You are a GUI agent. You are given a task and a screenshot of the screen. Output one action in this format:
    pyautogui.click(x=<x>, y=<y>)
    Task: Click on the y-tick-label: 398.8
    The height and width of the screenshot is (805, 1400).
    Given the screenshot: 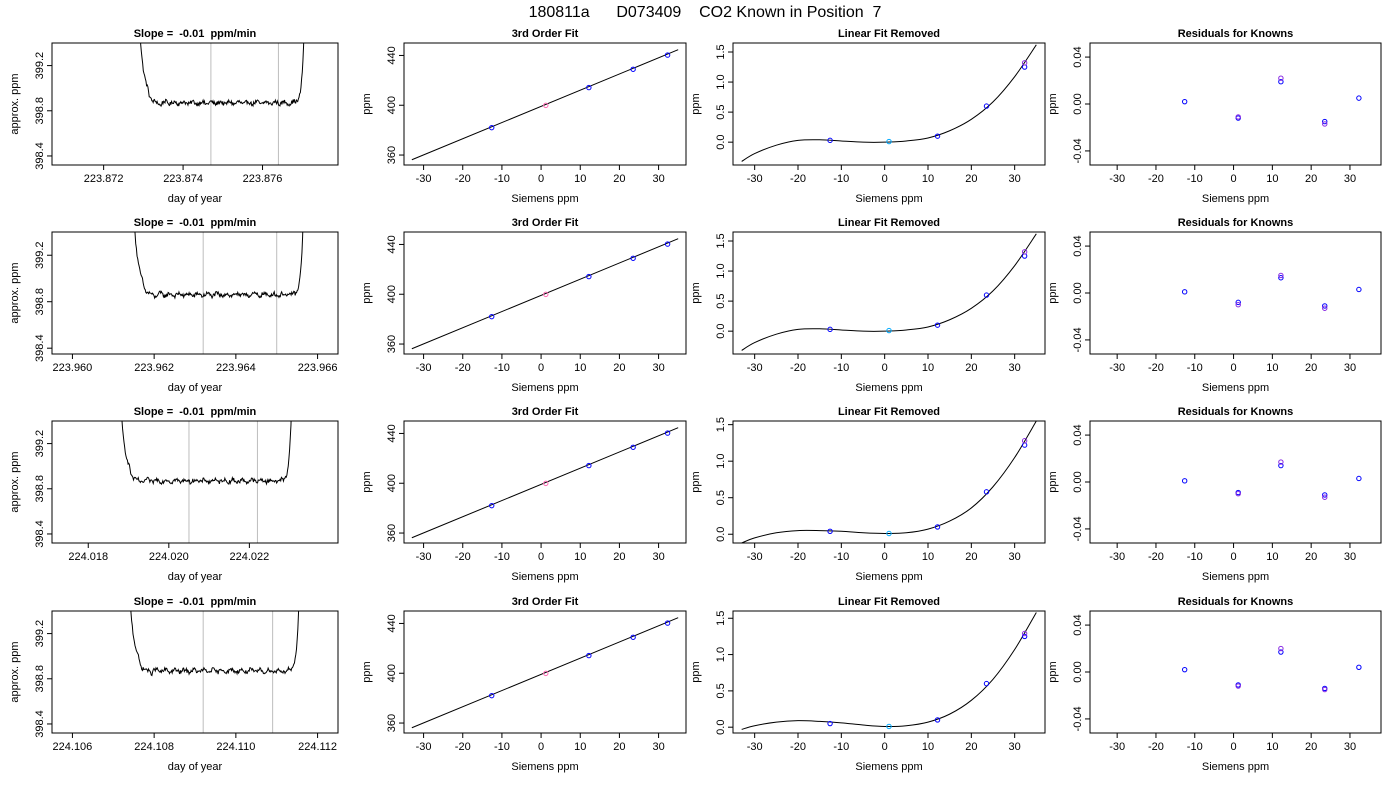 What is the action you would take?
    pyautogui.click(x=40, y=679)
    